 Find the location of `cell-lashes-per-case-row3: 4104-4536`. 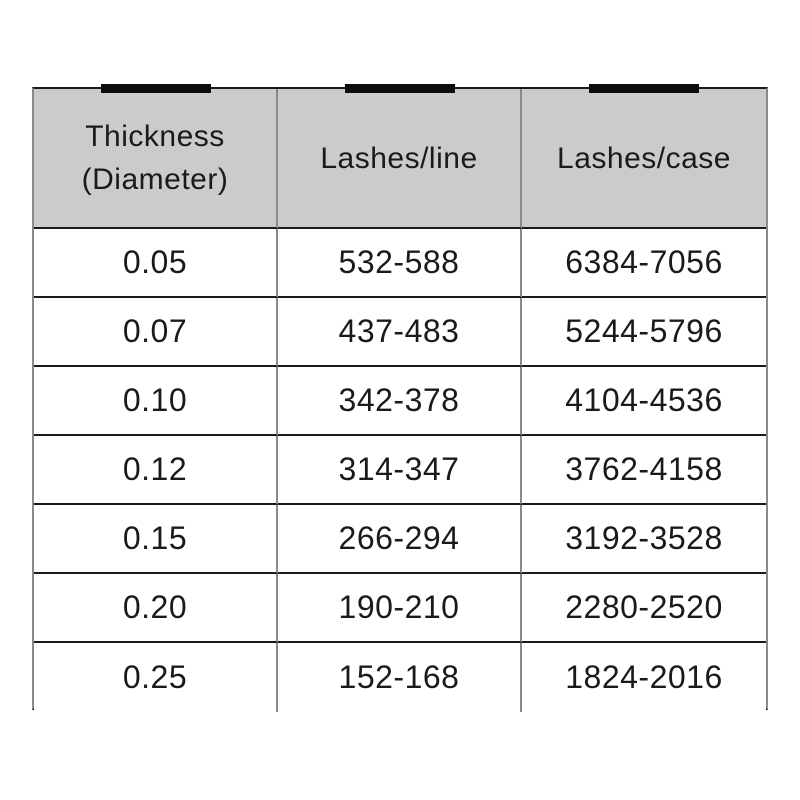

cell-lashes-per-case-row3: 4104-4536 is located at coordinates (644, 401).